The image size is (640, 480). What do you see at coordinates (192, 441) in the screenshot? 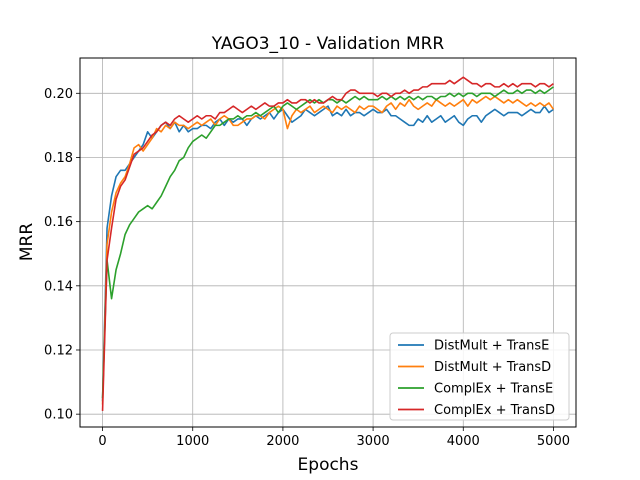
I see `x-tick-label: 1000` at bounding box center [192, 441].